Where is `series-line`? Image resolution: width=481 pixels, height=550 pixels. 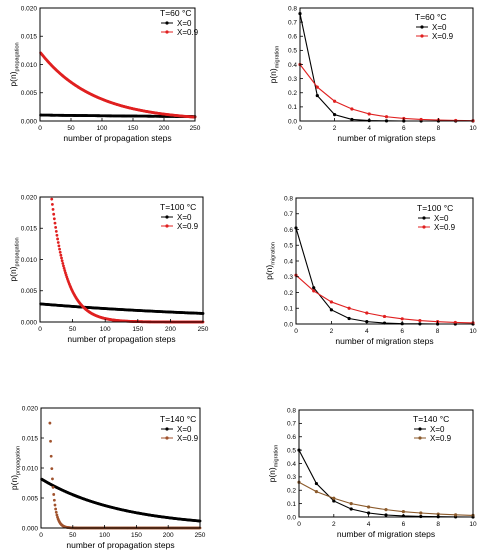
series-line is located at coordinates (384, 276).